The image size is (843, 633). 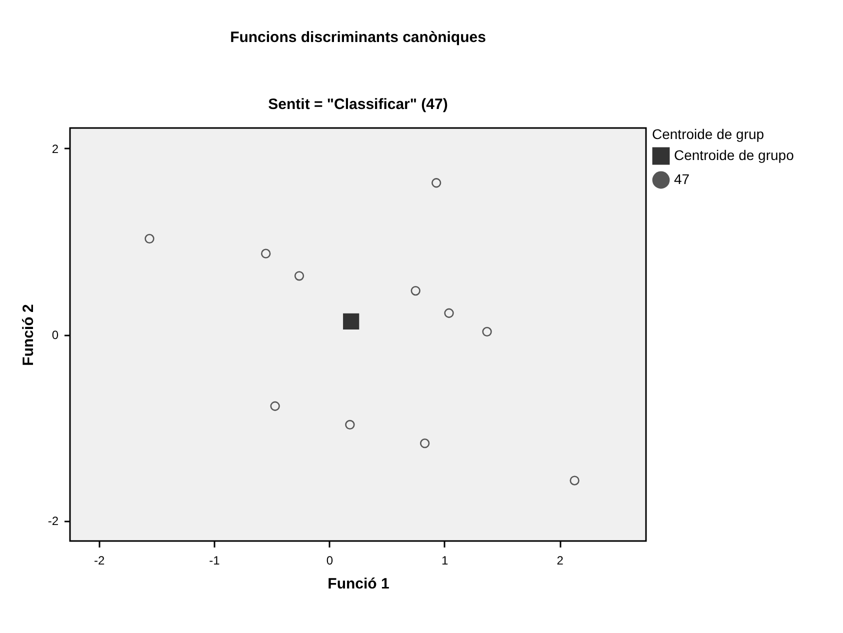 I want to click on chart-subtitle: Sentit = "Classificar" (47), so click(x=358, y=104).